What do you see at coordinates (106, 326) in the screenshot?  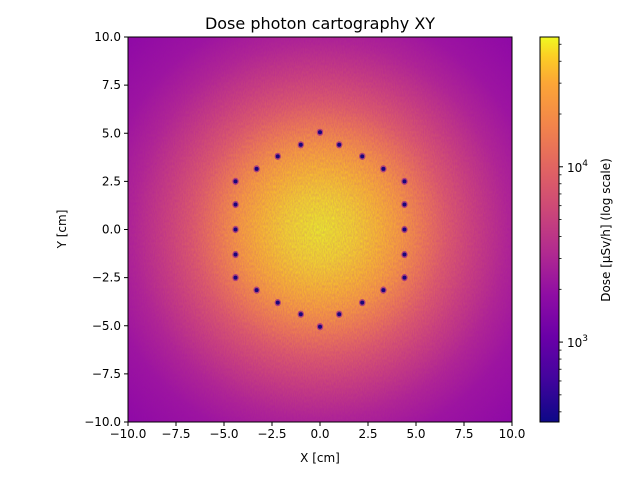 I see `y-tick-label: −5.0` at bounding box center [106, 326].